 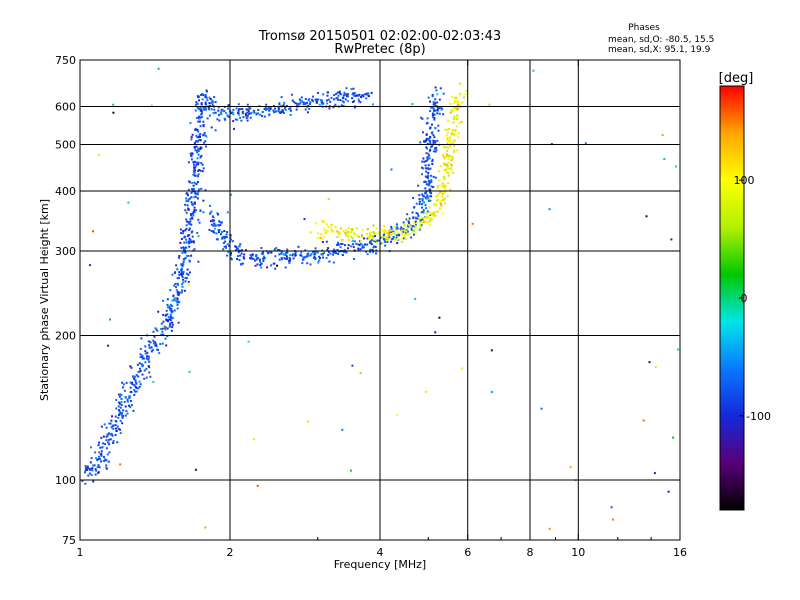 I want to click on colorbar-tick-label: 100, so click(x=744, y=180).